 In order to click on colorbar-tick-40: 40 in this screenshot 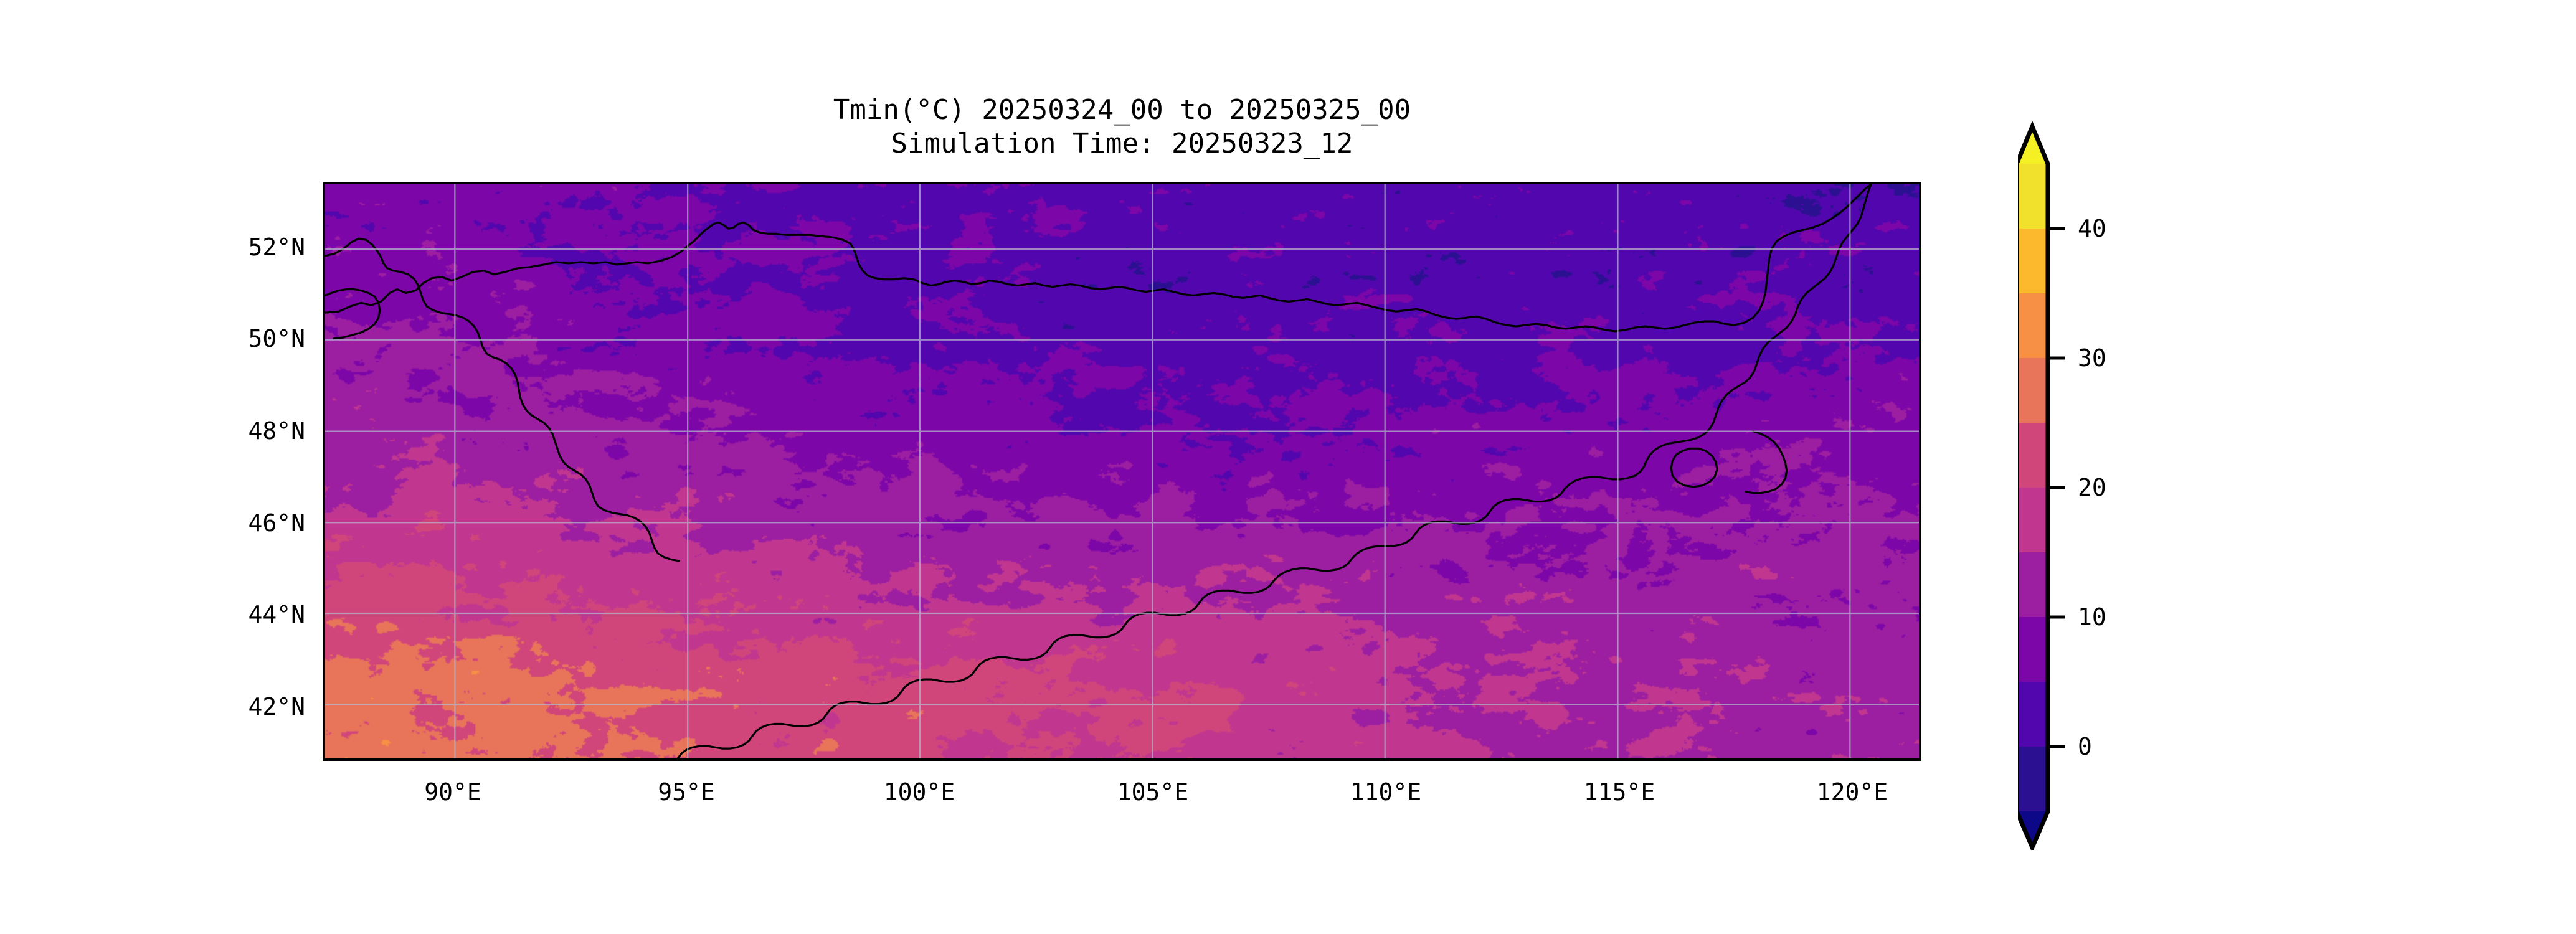, I will do `click(2092, 228)`.